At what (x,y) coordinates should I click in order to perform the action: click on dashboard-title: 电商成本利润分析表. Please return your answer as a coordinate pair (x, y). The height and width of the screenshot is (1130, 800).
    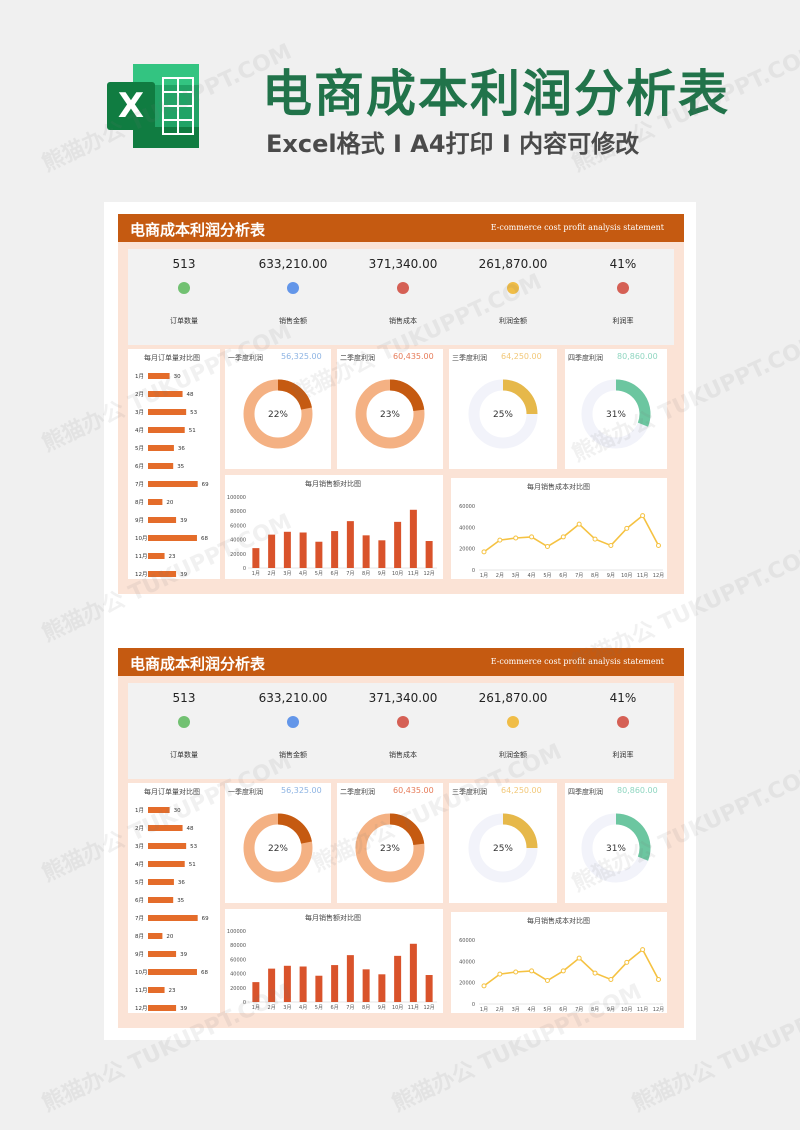
    Looking at the image, I should click on (198, 230).